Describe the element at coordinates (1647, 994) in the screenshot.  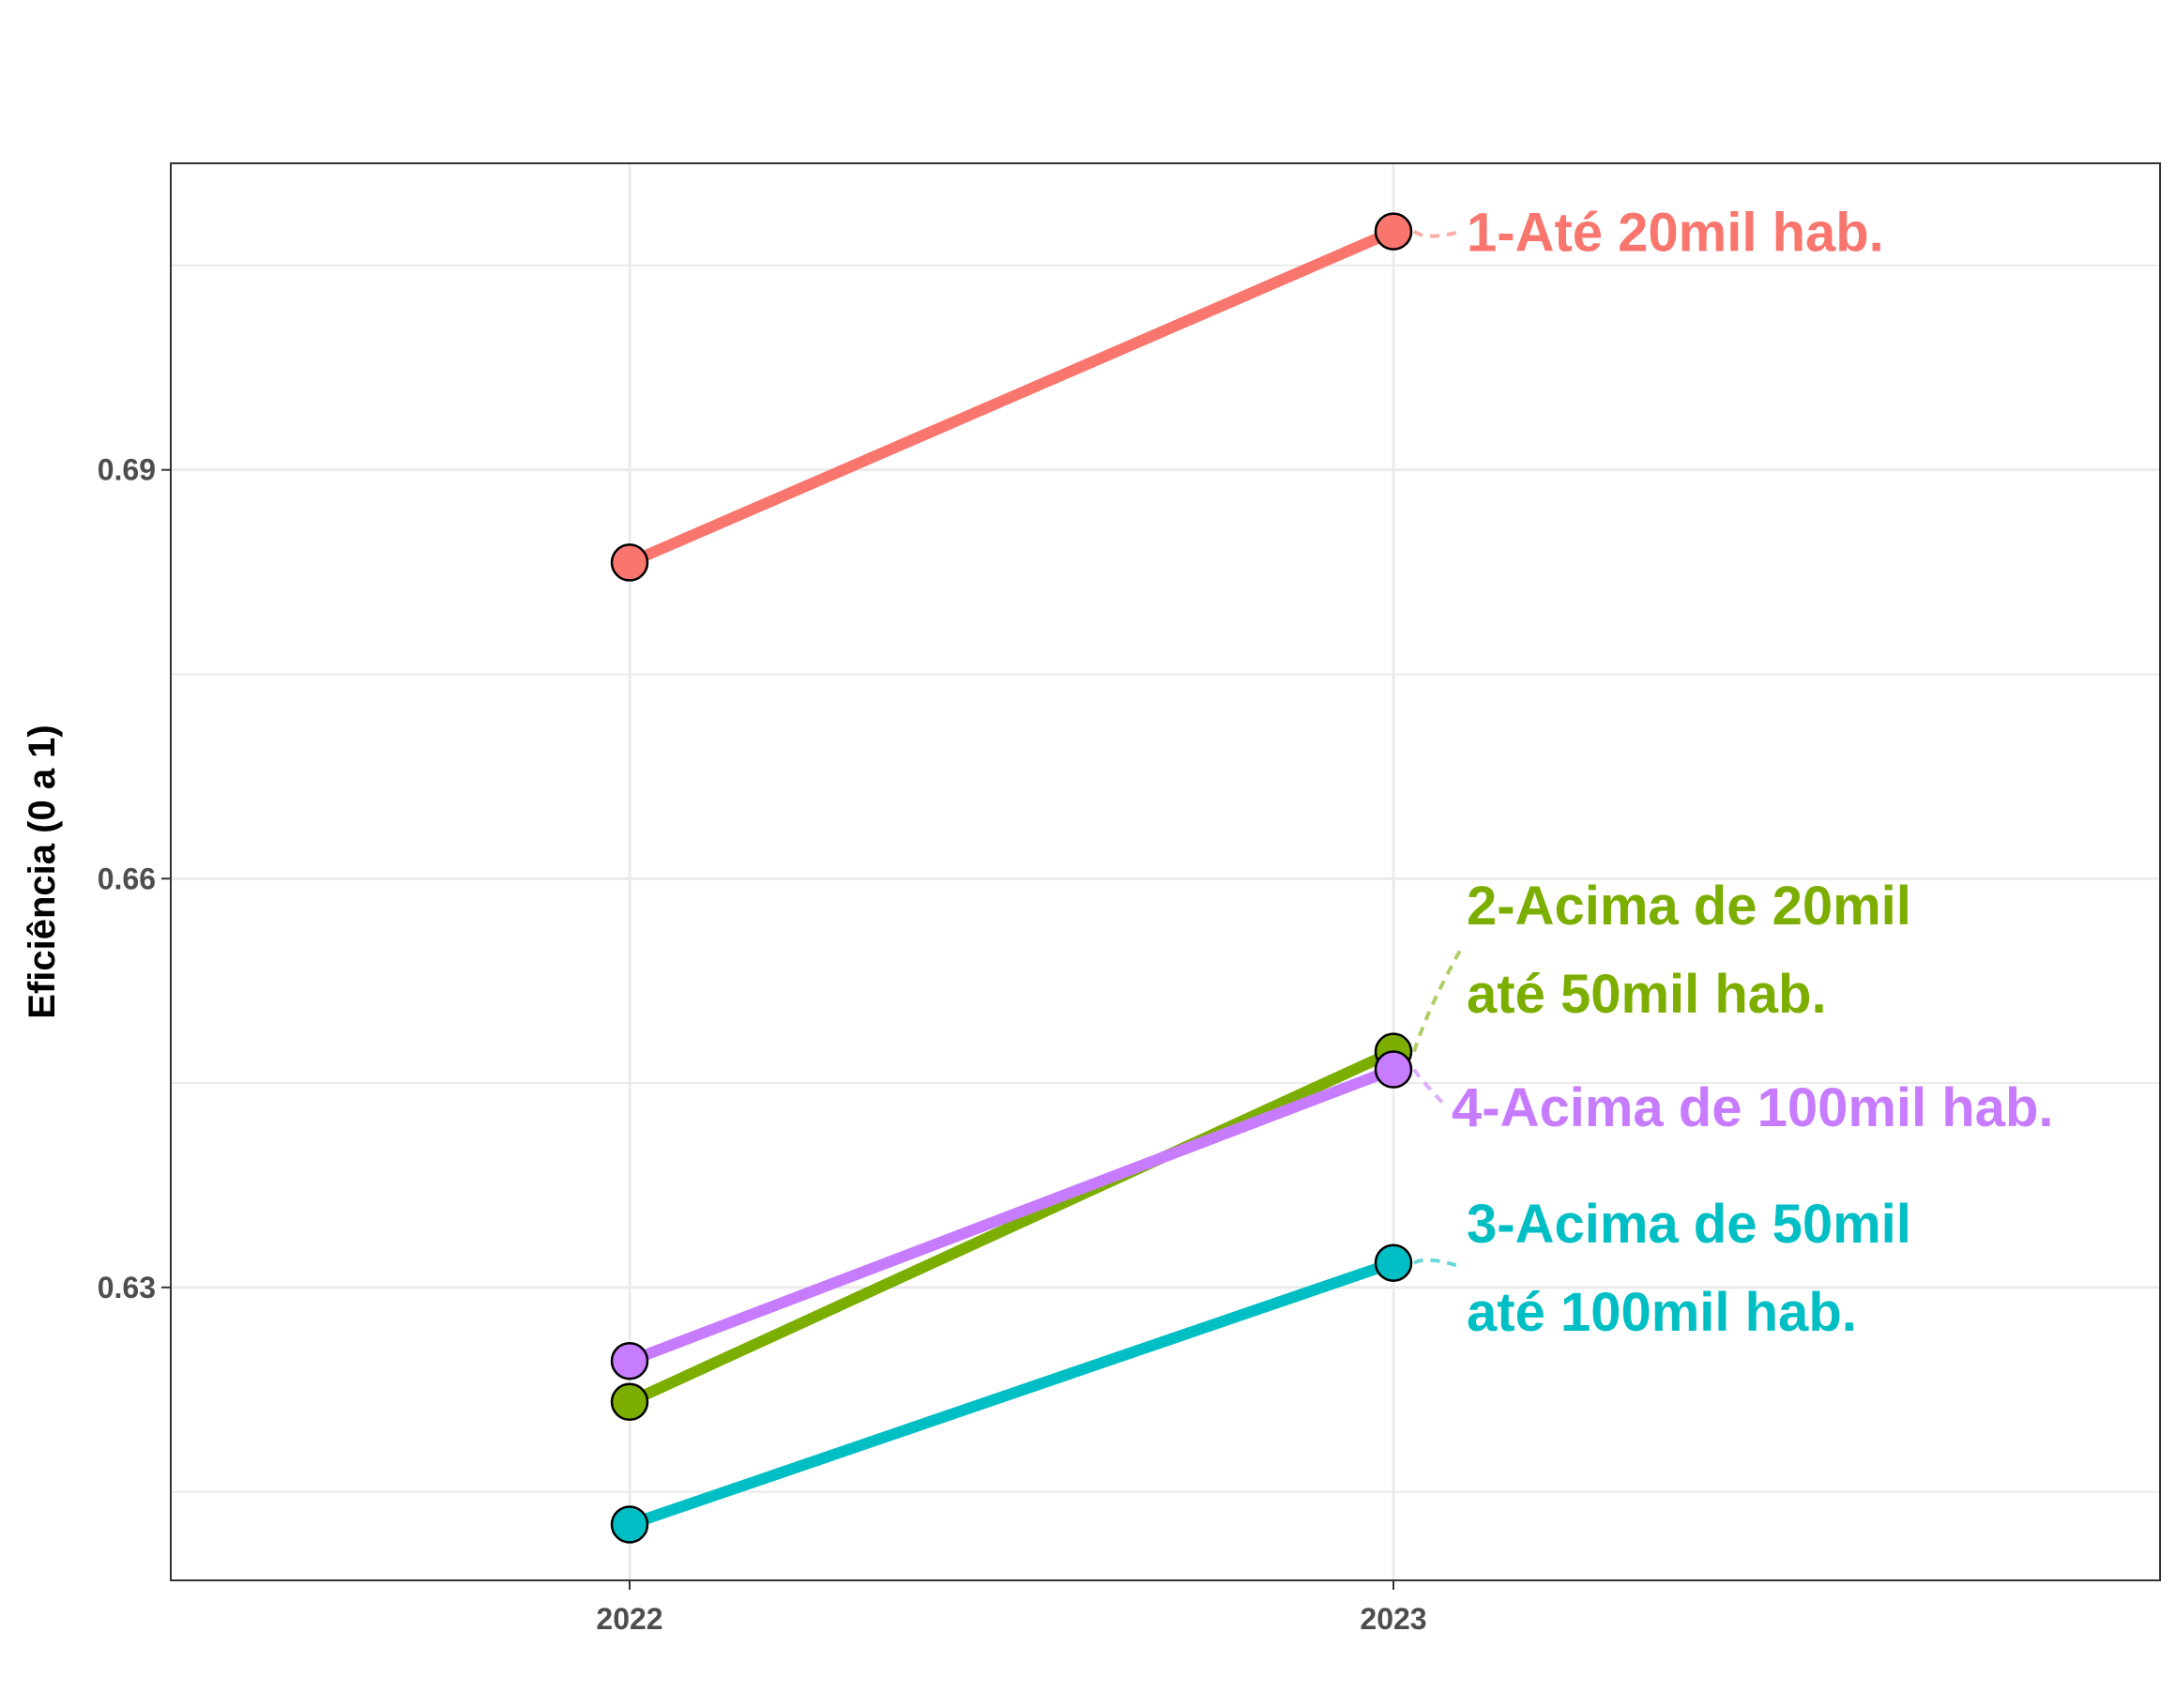
I see `series-label: até 50mil hab.` at that location.